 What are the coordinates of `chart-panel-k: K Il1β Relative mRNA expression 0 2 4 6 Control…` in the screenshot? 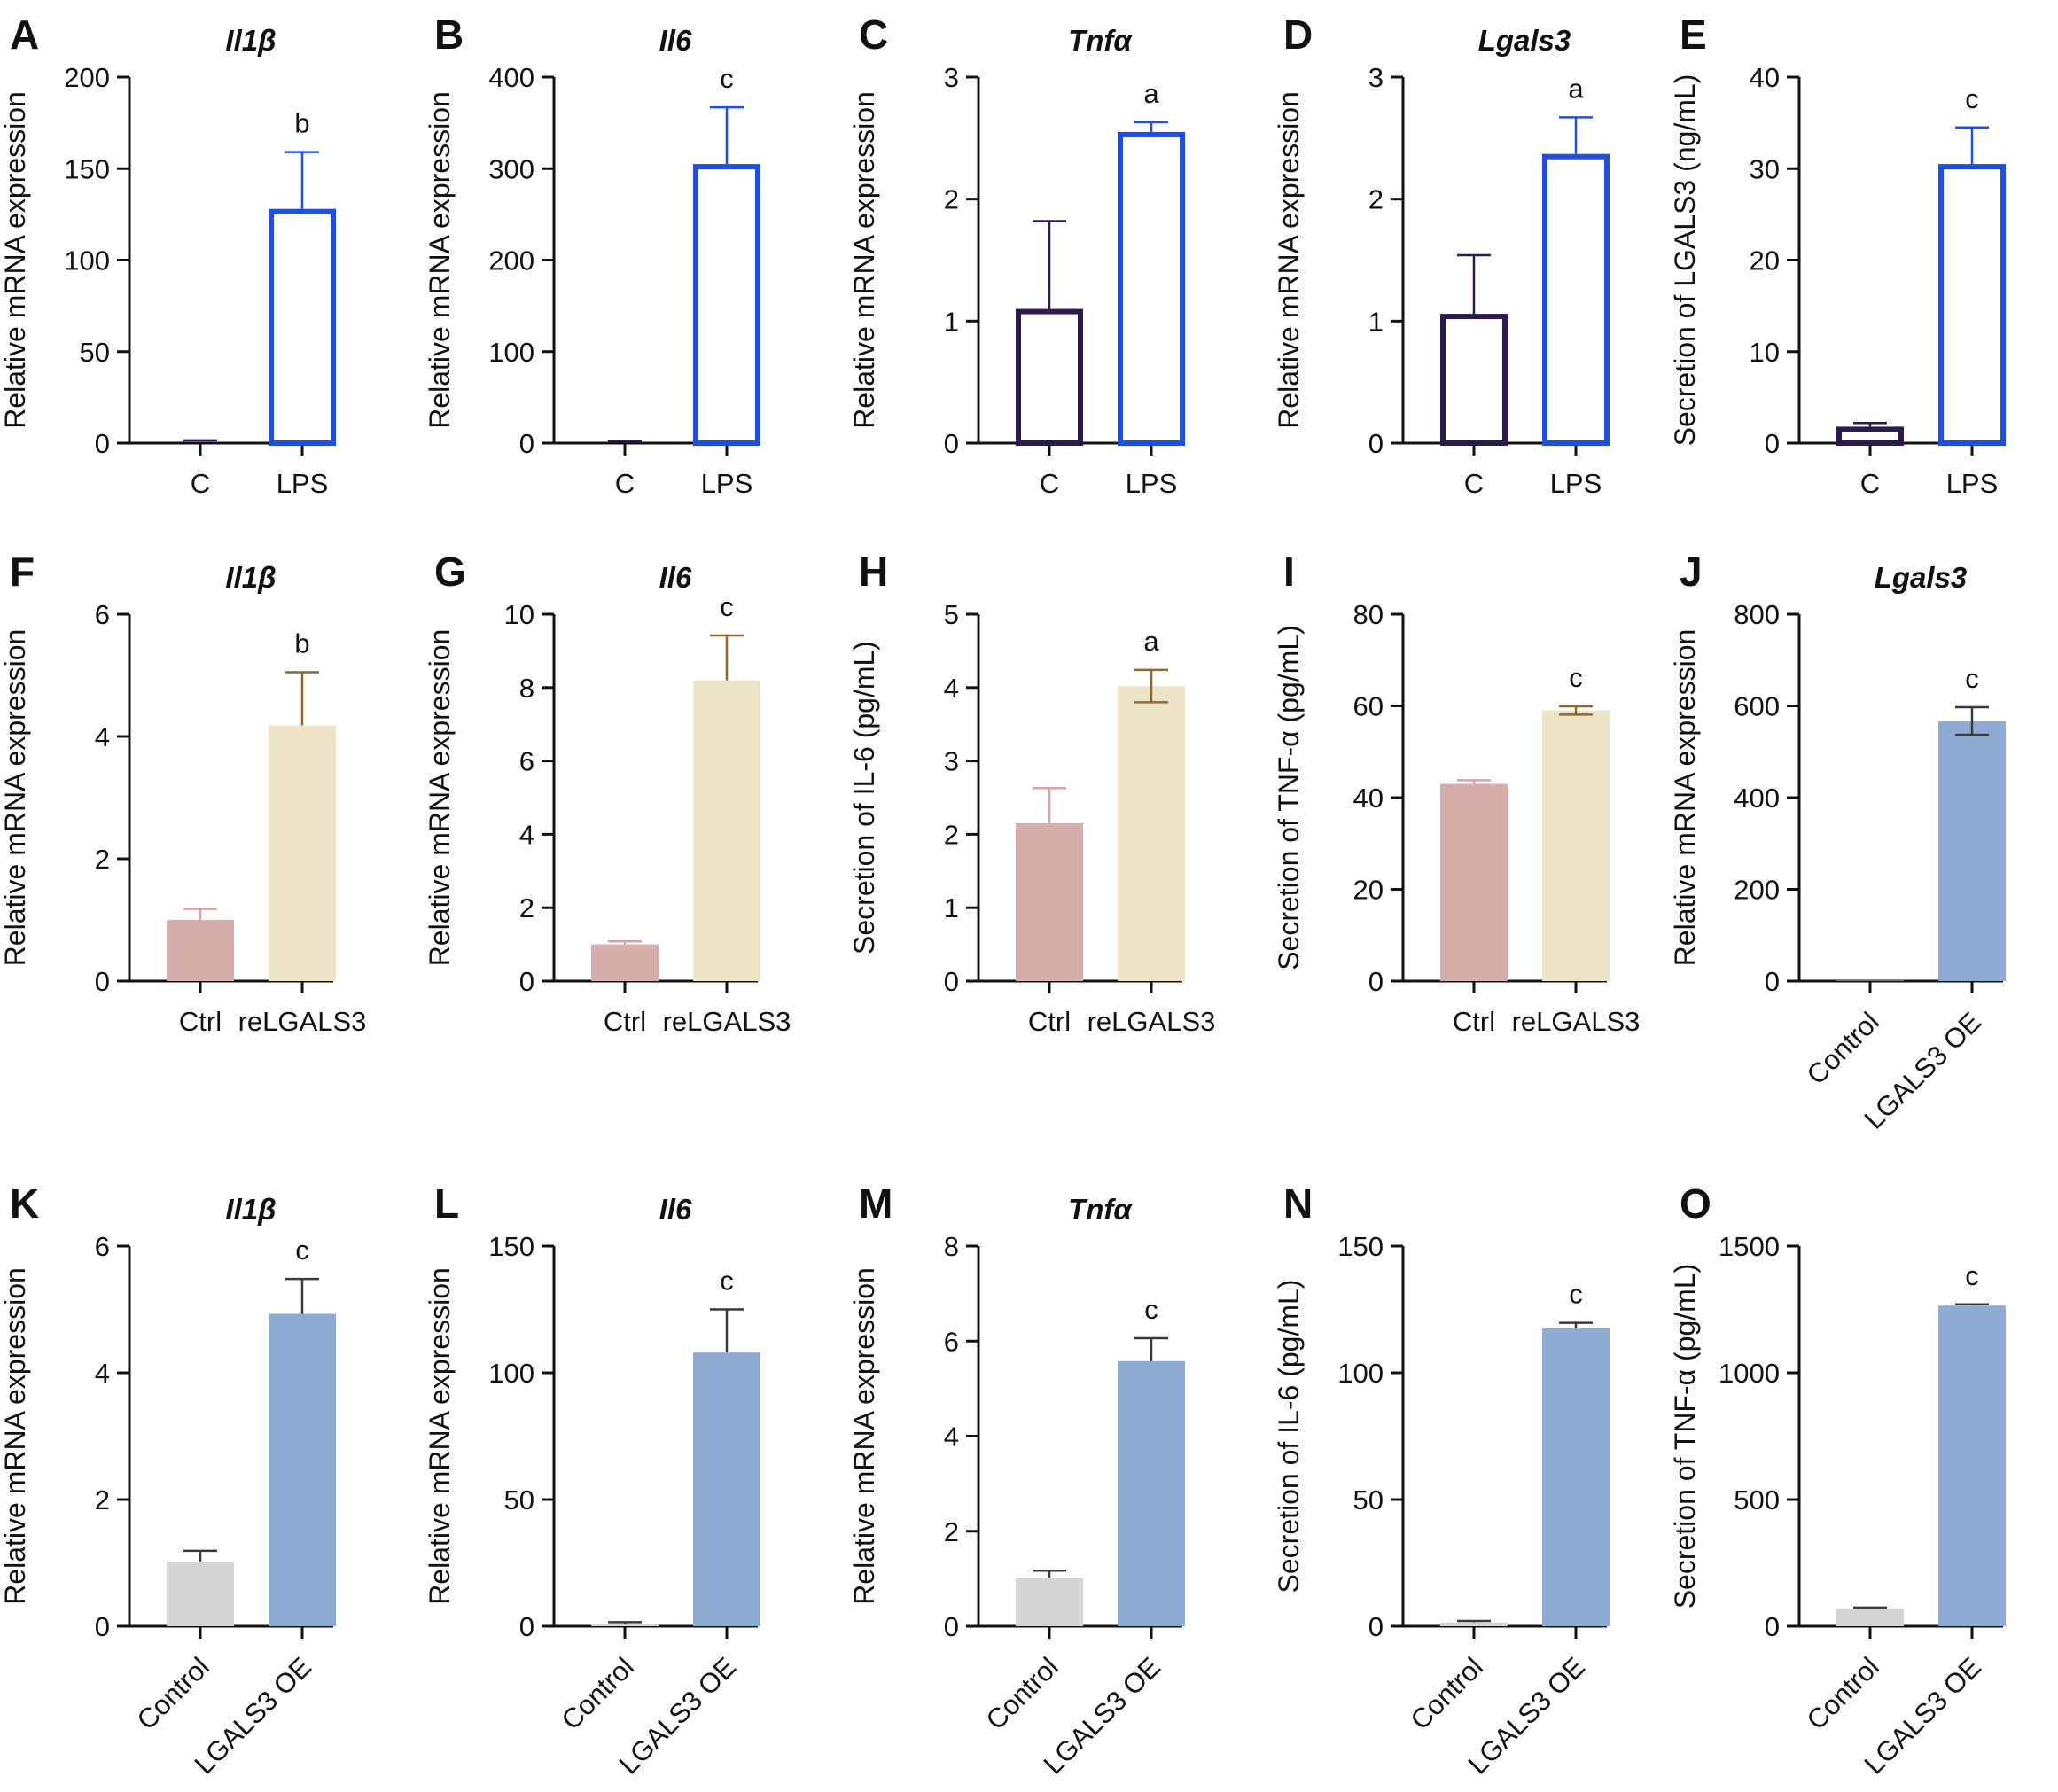 It's located at (168, 1480).